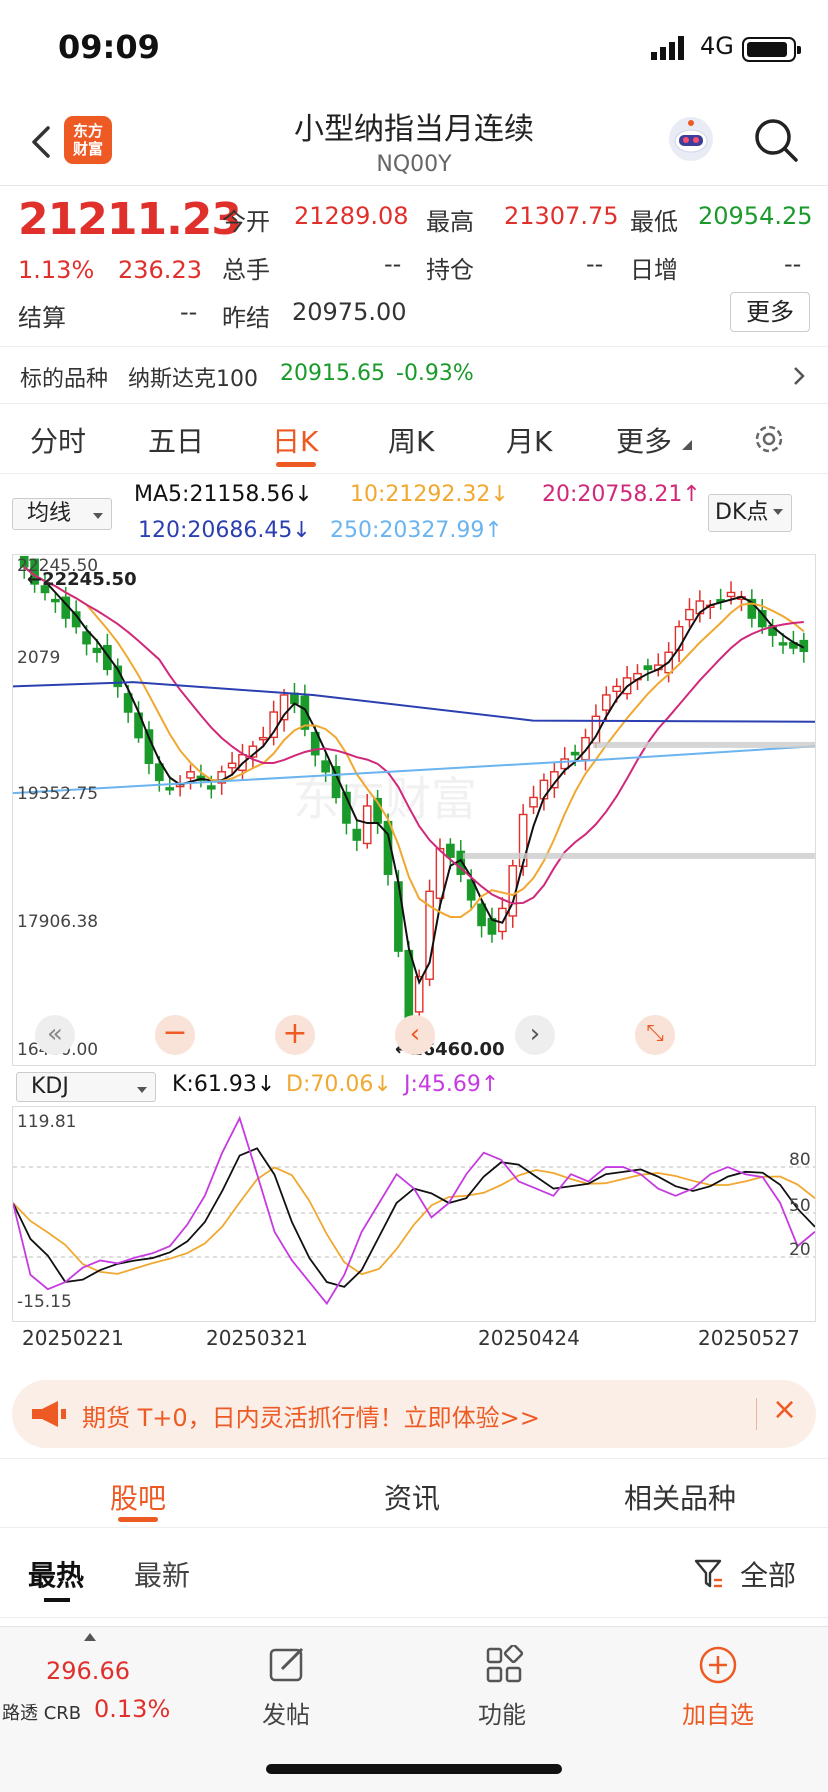  I want to click on ma250-value: 250:20327.99, so click(407, 530).